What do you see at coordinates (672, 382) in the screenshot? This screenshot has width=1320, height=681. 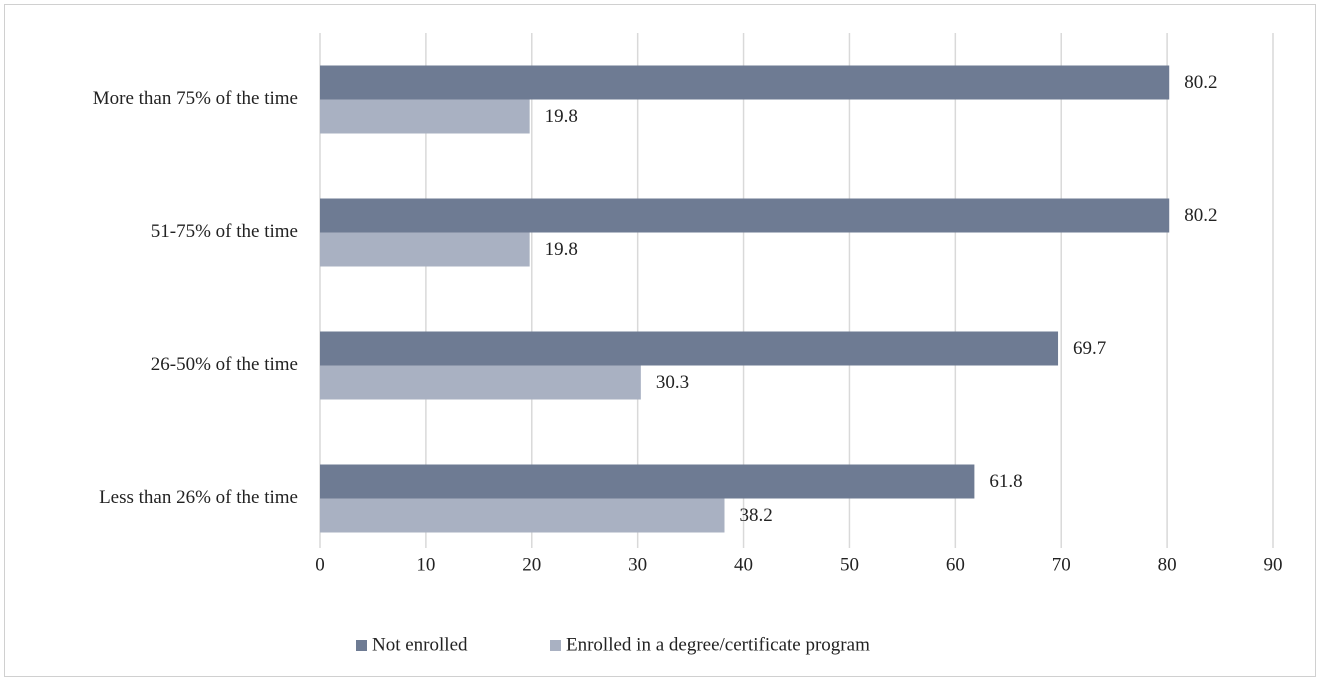 I see `data-label: 30.3` at bounding box center [672, 382].